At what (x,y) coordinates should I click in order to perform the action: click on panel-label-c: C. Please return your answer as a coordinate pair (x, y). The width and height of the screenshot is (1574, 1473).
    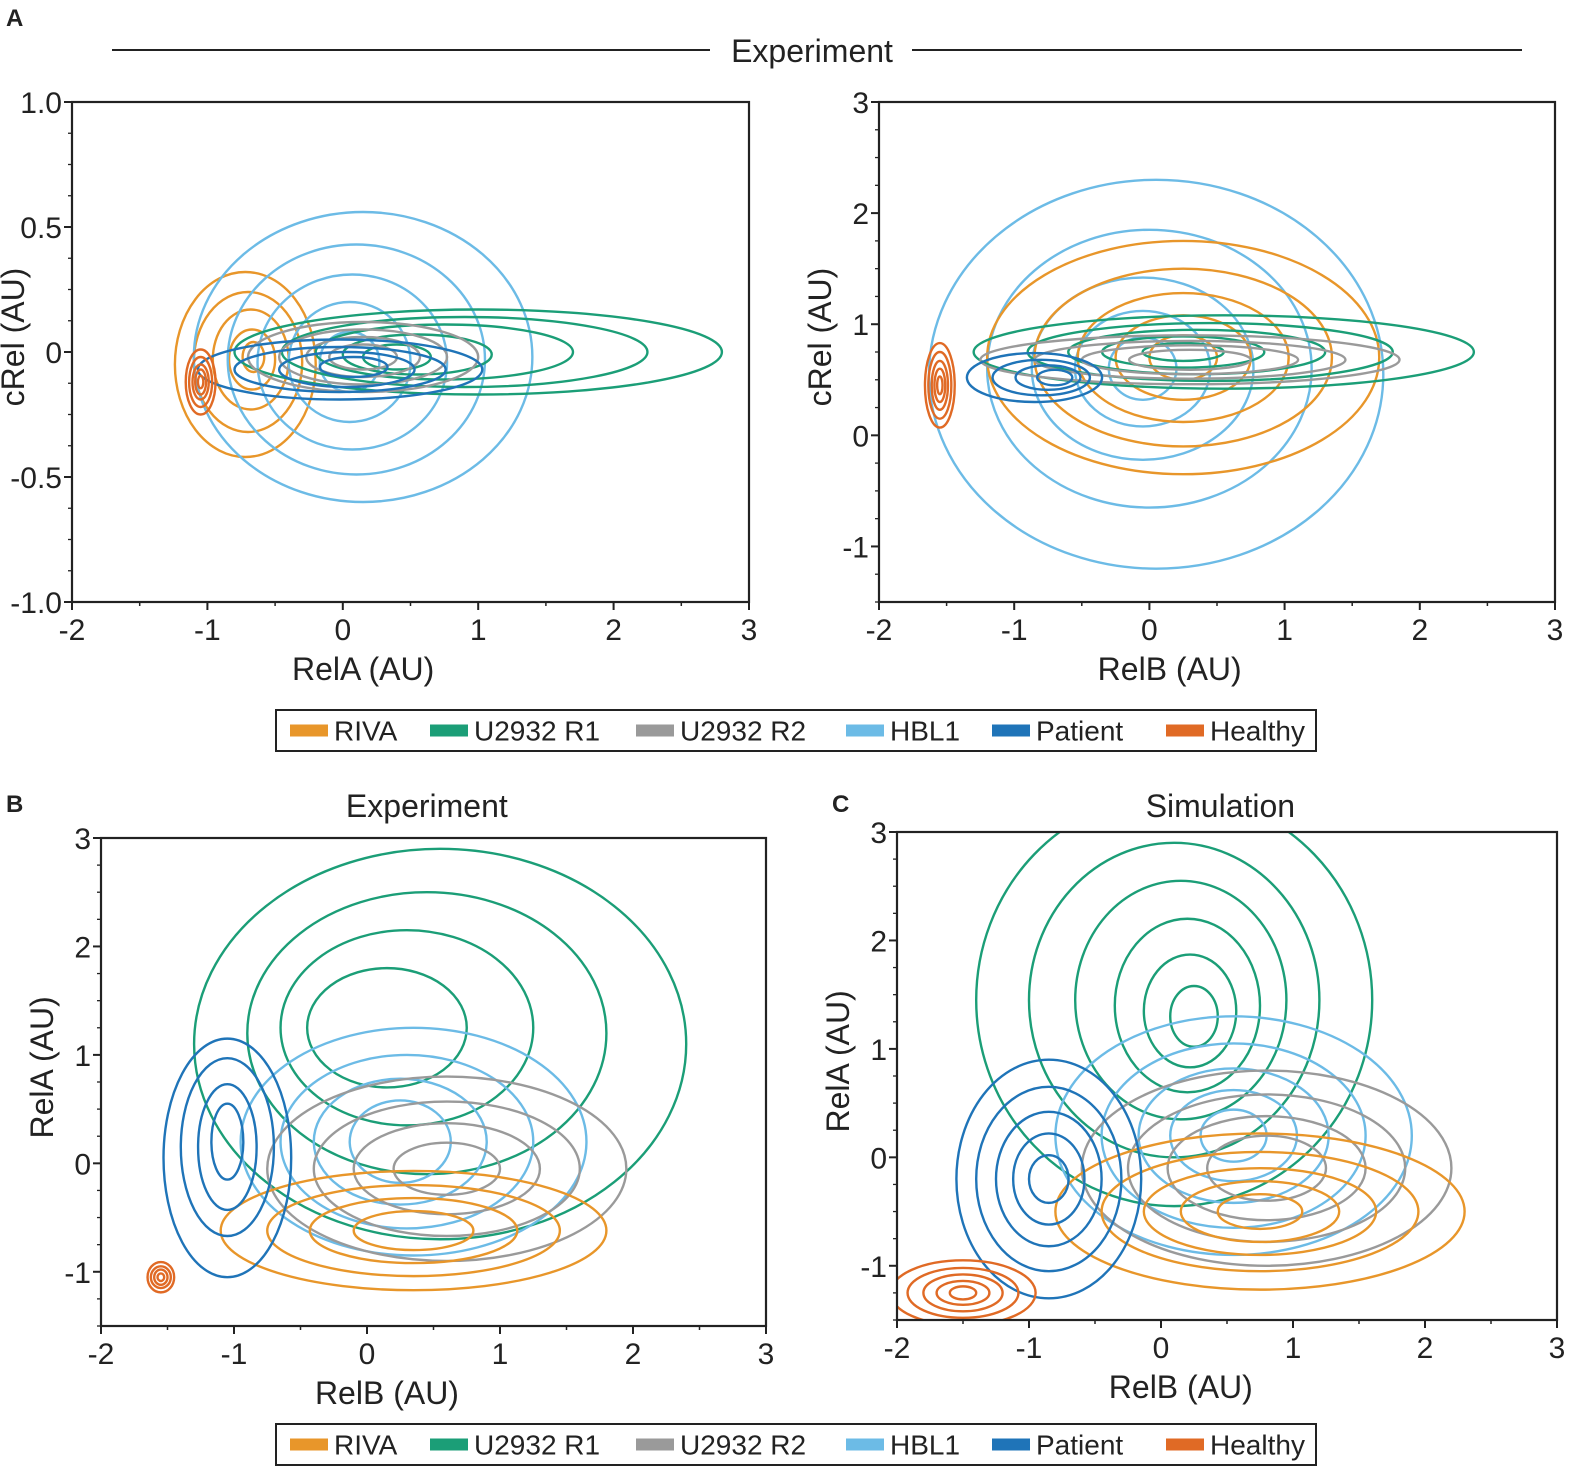
    Looking at the image, I should click on (840, 804).